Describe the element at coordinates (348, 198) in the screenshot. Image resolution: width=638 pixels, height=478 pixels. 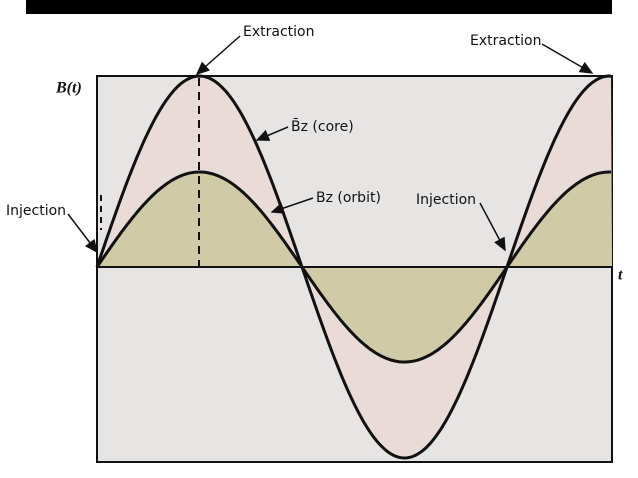
I see `label: Bz (orbit)` at that location.